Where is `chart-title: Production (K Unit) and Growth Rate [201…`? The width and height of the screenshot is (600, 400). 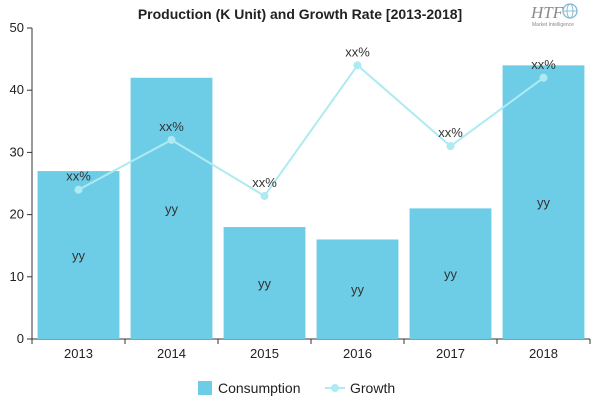
chart-title: Production (K Unit) and Growth Rate [201… is located at coordinates (300, 14).